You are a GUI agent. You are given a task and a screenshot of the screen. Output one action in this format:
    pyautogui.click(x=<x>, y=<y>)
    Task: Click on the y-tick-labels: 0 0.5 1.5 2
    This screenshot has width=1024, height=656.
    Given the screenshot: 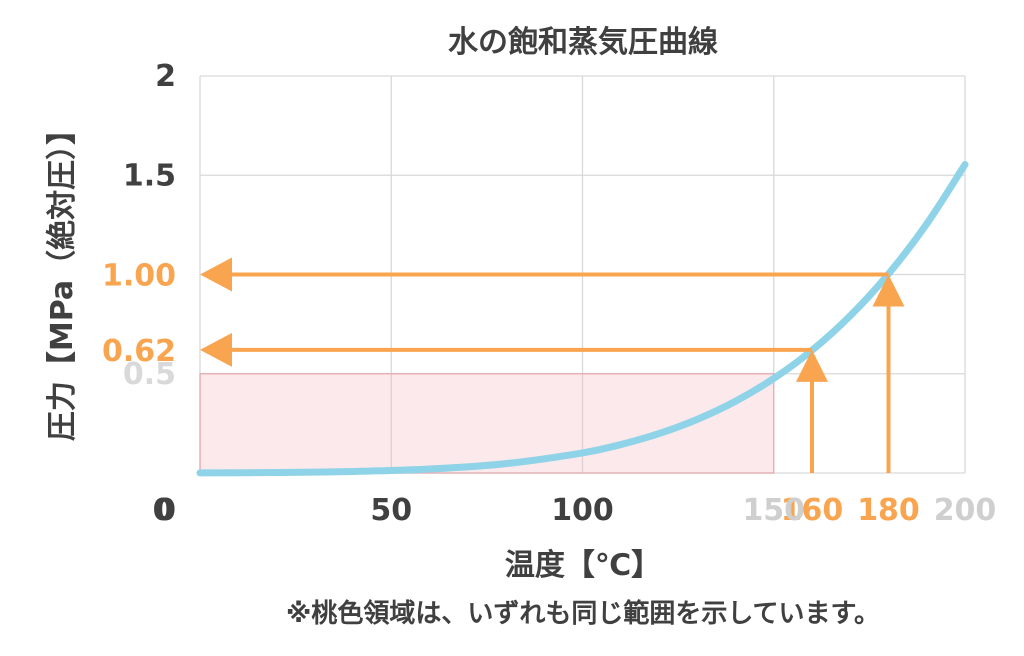 What is the action you would take?
    pyautogui.click(x=149, y=293)
    